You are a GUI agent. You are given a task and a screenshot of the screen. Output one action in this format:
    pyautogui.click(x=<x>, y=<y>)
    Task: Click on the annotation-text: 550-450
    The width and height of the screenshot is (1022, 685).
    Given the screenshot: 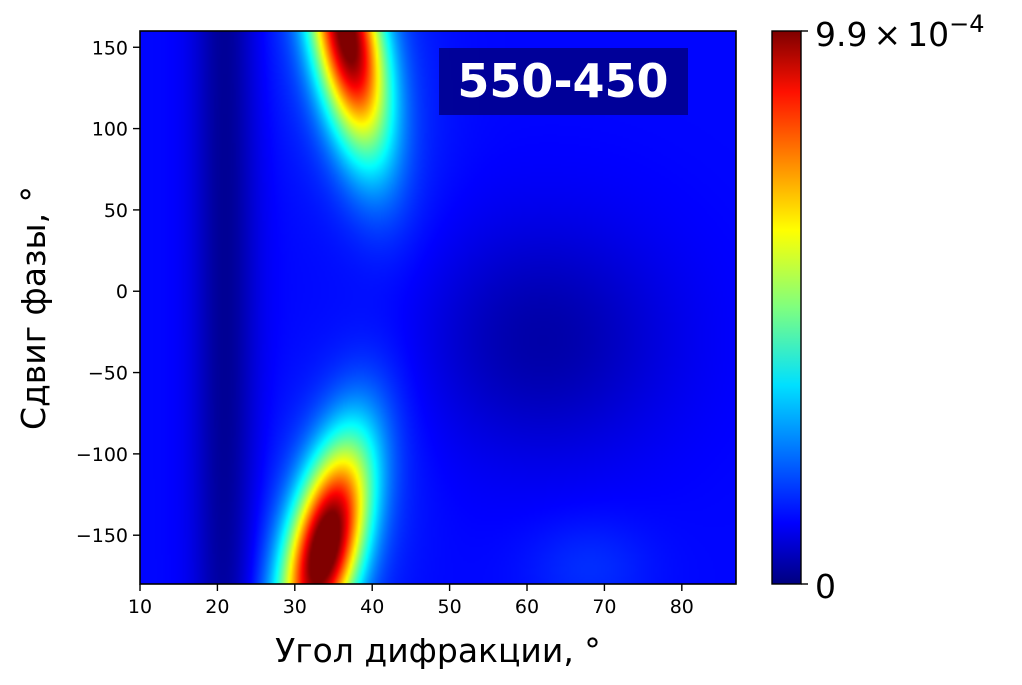 What is the action you would take?
    pyautogui.click(x=562, y=81)
    